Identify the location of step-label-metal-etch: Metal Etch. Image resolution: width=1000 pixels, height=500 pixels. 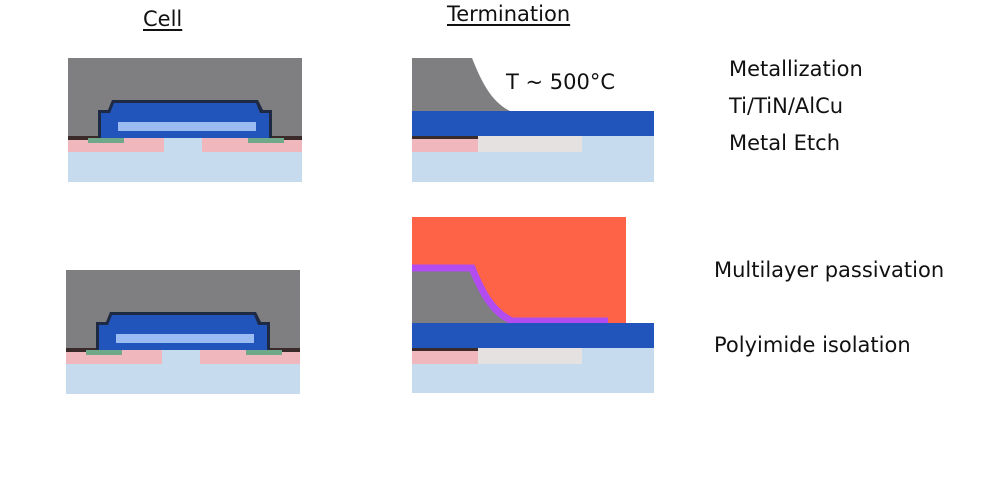
(785, 143).